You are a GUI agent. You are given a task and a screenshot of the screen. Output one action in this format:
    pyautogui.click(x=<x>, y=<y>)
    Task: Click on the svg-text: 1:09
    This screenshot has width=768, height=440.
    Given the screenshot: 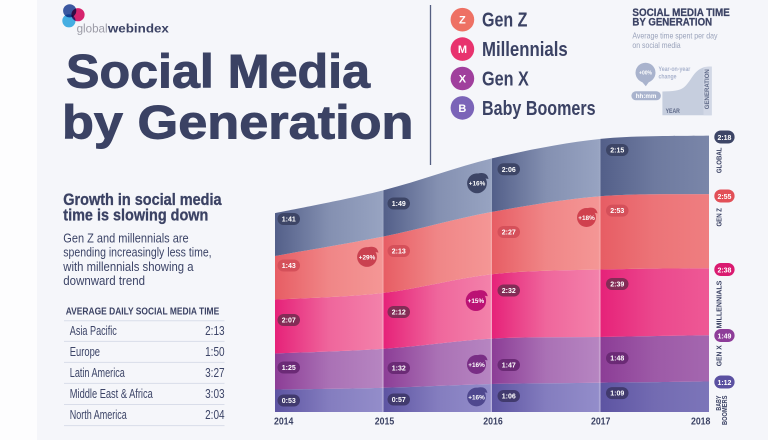 What is the action you would take?
    pyautogui.click(x=617, y=394)
    